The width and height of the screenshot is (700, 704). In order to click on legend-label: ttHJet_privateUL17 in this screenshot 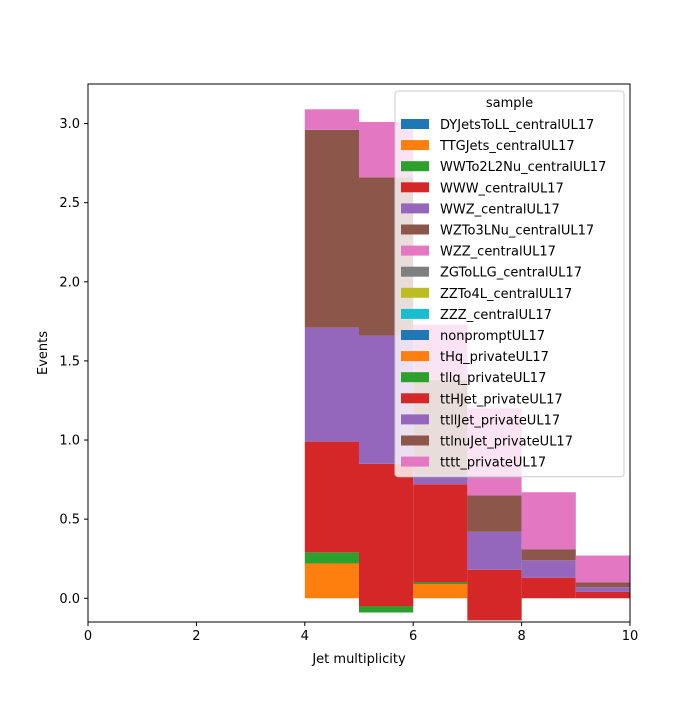, I will do `click(501, 399)`.